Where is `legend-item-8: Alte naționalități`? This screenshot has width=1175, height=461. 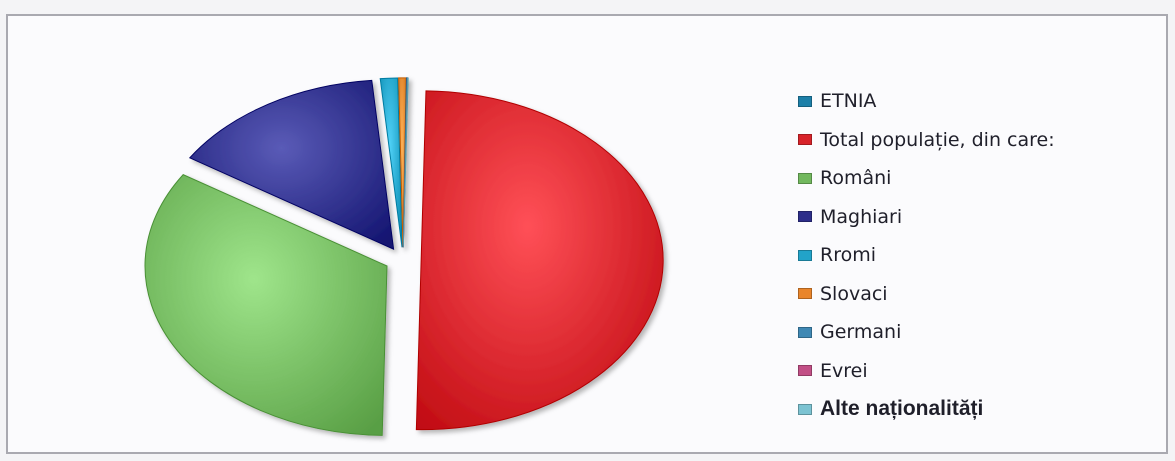
legend-item-8: Alte naționalități is located at coordinates (926, 409).